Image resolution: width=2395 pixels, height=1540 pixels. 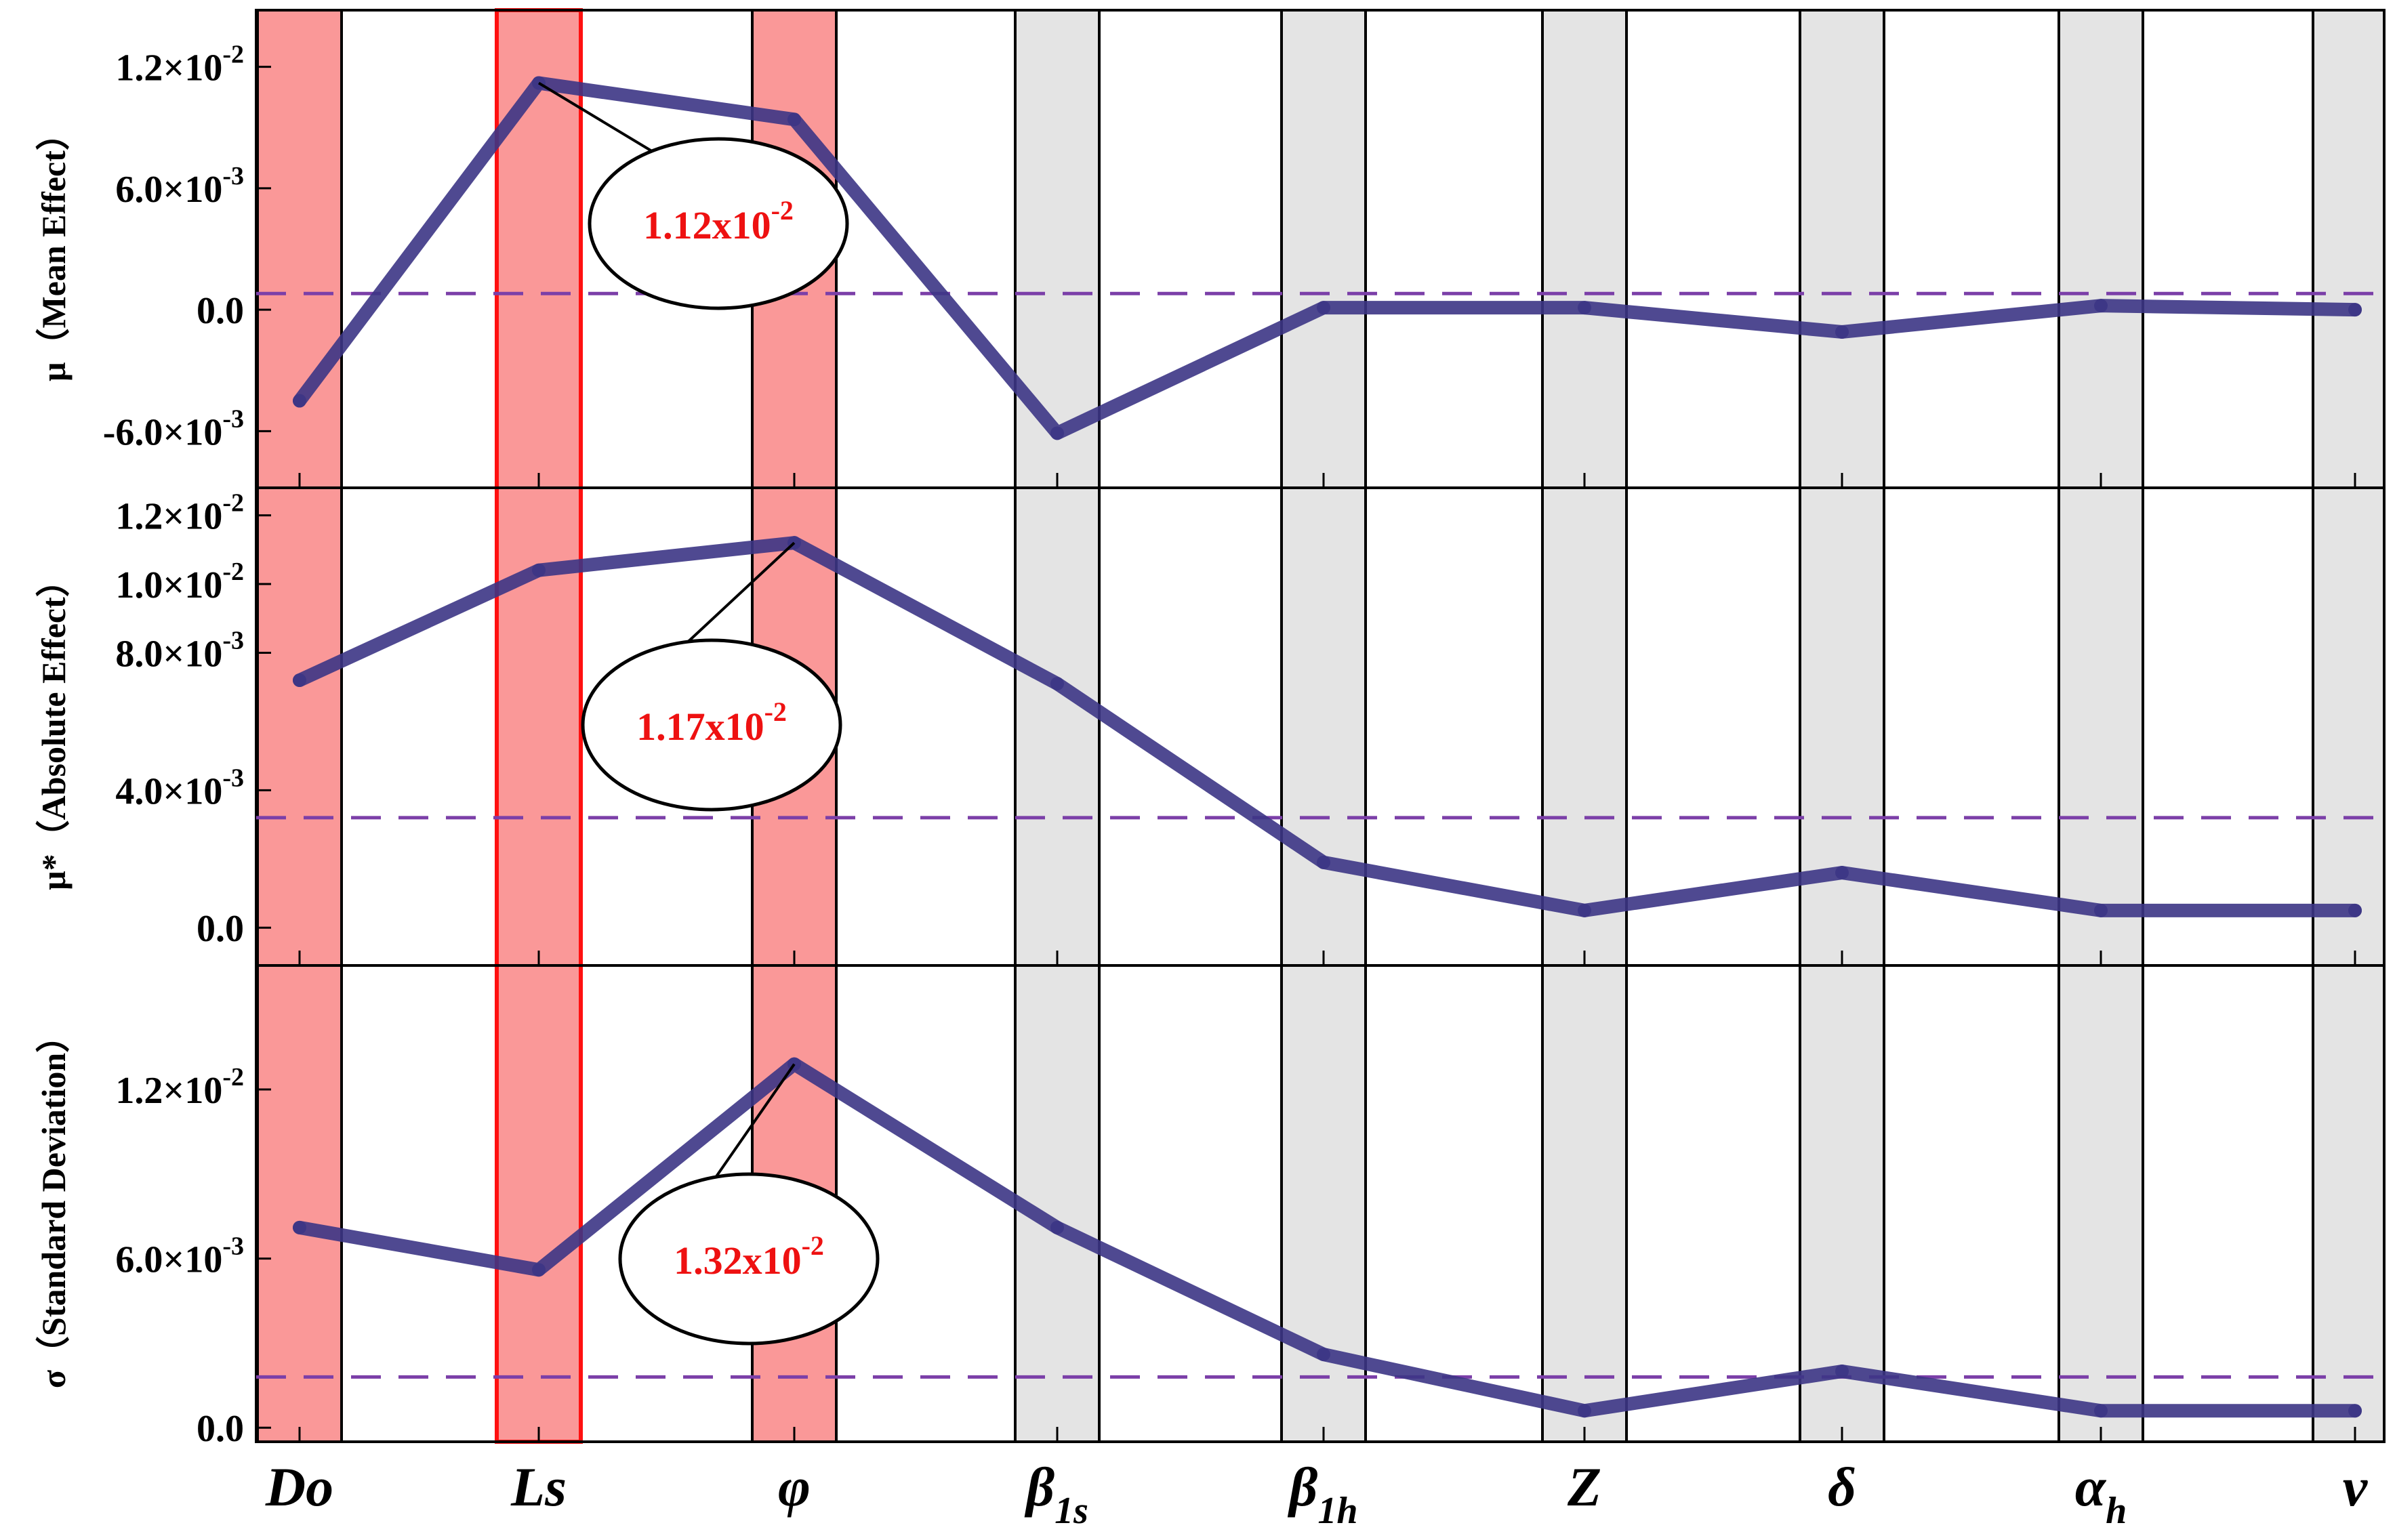 What do you see at coordinates (604, 123) in the screenshot?
I see `callout-leader-mean` at bounding box center [604, 123].